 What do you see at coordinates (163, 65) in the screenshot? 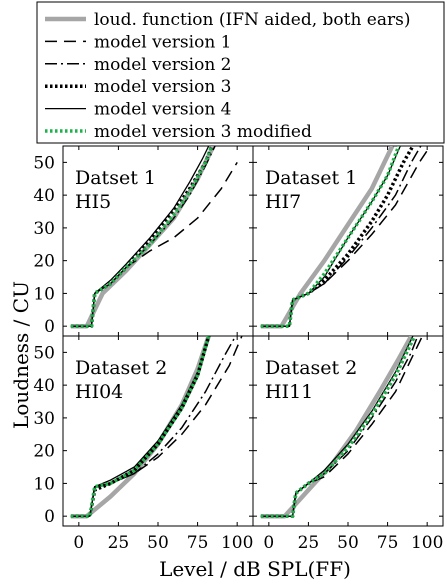
I see `legend-label-model-version-2: model version 2` at bounding box center [163, 65].